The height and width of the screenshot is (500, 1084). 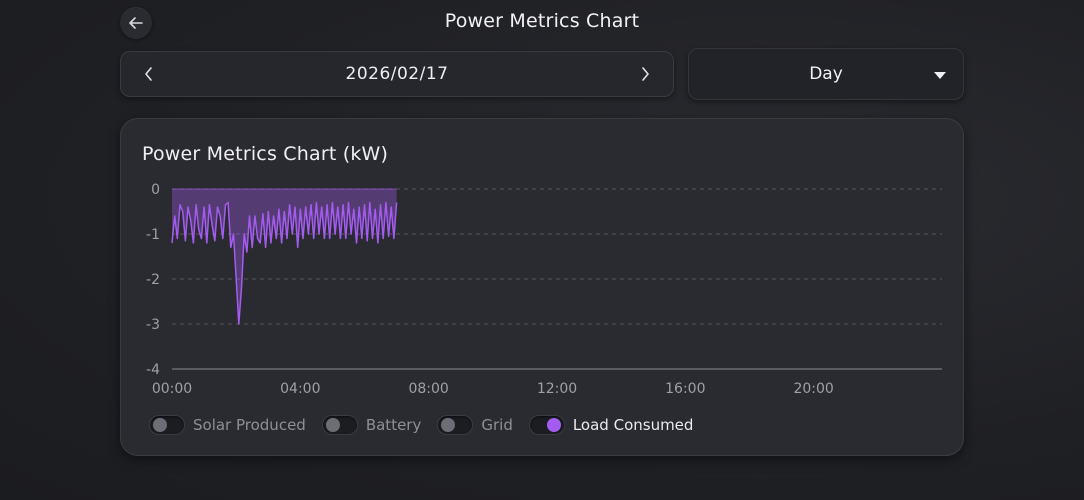 I want to click on x-tick-label: 00:00, so click(x=172, y=389).